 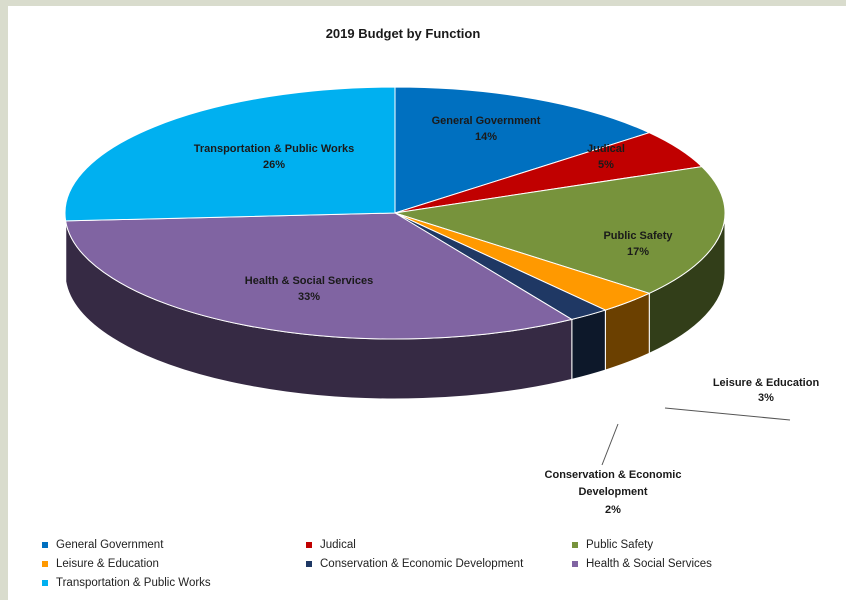 What do you see at coordinates (338, 545) in the screenshot?
I see `legend-label: Judical` at bounding box center [338, 545].